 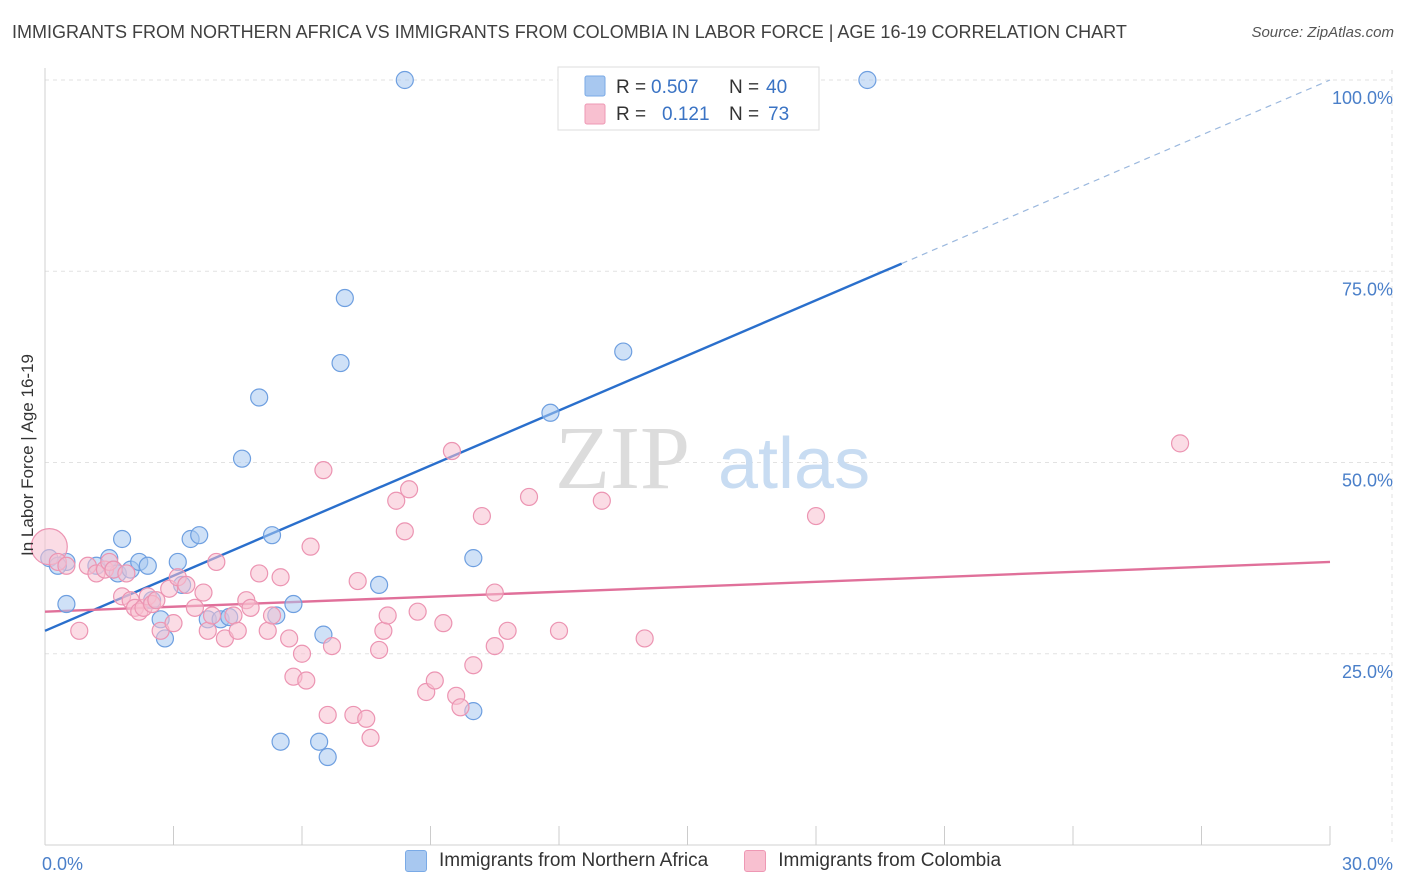 I want to click on bottom-legend-item-colombia: Immigrants from Colombia, so click(x=872, y=861).